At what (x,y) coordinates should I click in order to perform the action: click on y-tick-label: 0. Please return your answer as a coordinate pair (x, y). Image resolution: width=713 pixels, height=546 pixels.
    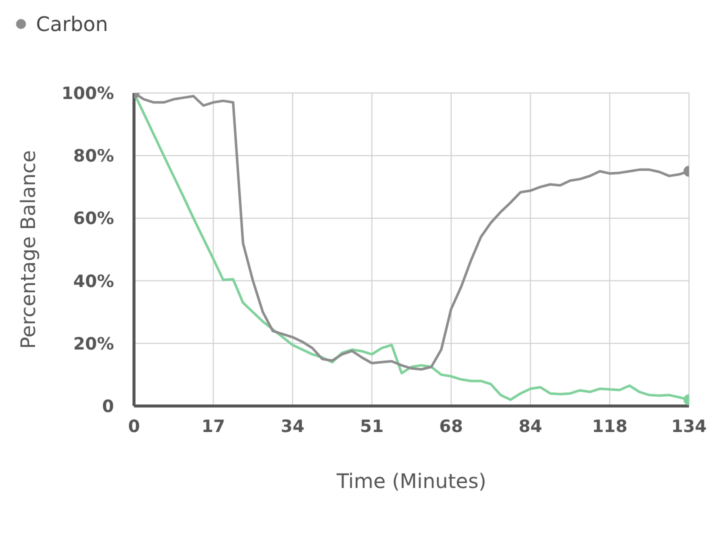
    Looking at the image, I should click on (108, 407).